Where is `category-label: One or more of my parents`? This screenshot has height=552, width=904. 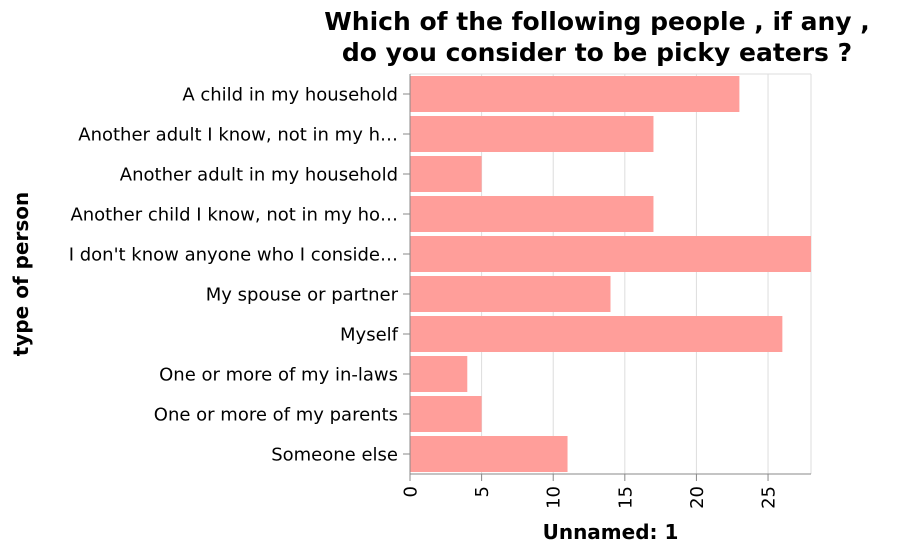 category-label: One or more of my parents is located at coordinates (276, 415).